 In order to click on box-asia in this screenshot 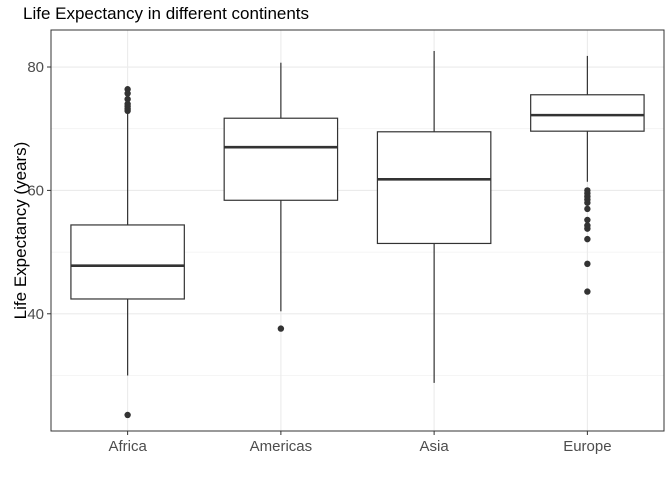, I will do `click(434, 216)`.